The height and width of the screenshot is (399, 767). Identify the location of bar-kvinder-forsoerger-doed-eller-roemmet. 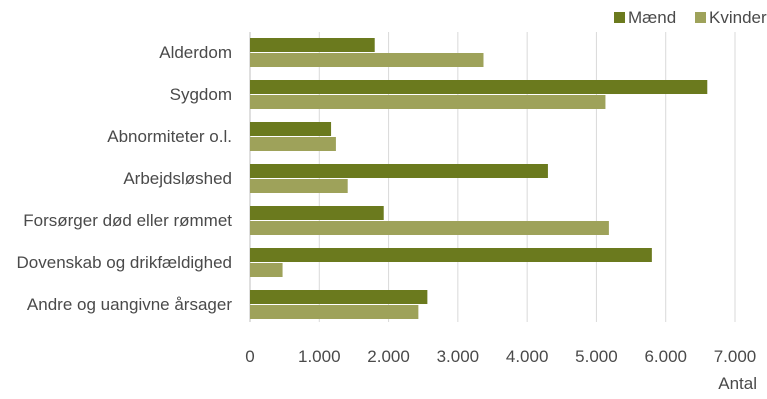
(429, 228).